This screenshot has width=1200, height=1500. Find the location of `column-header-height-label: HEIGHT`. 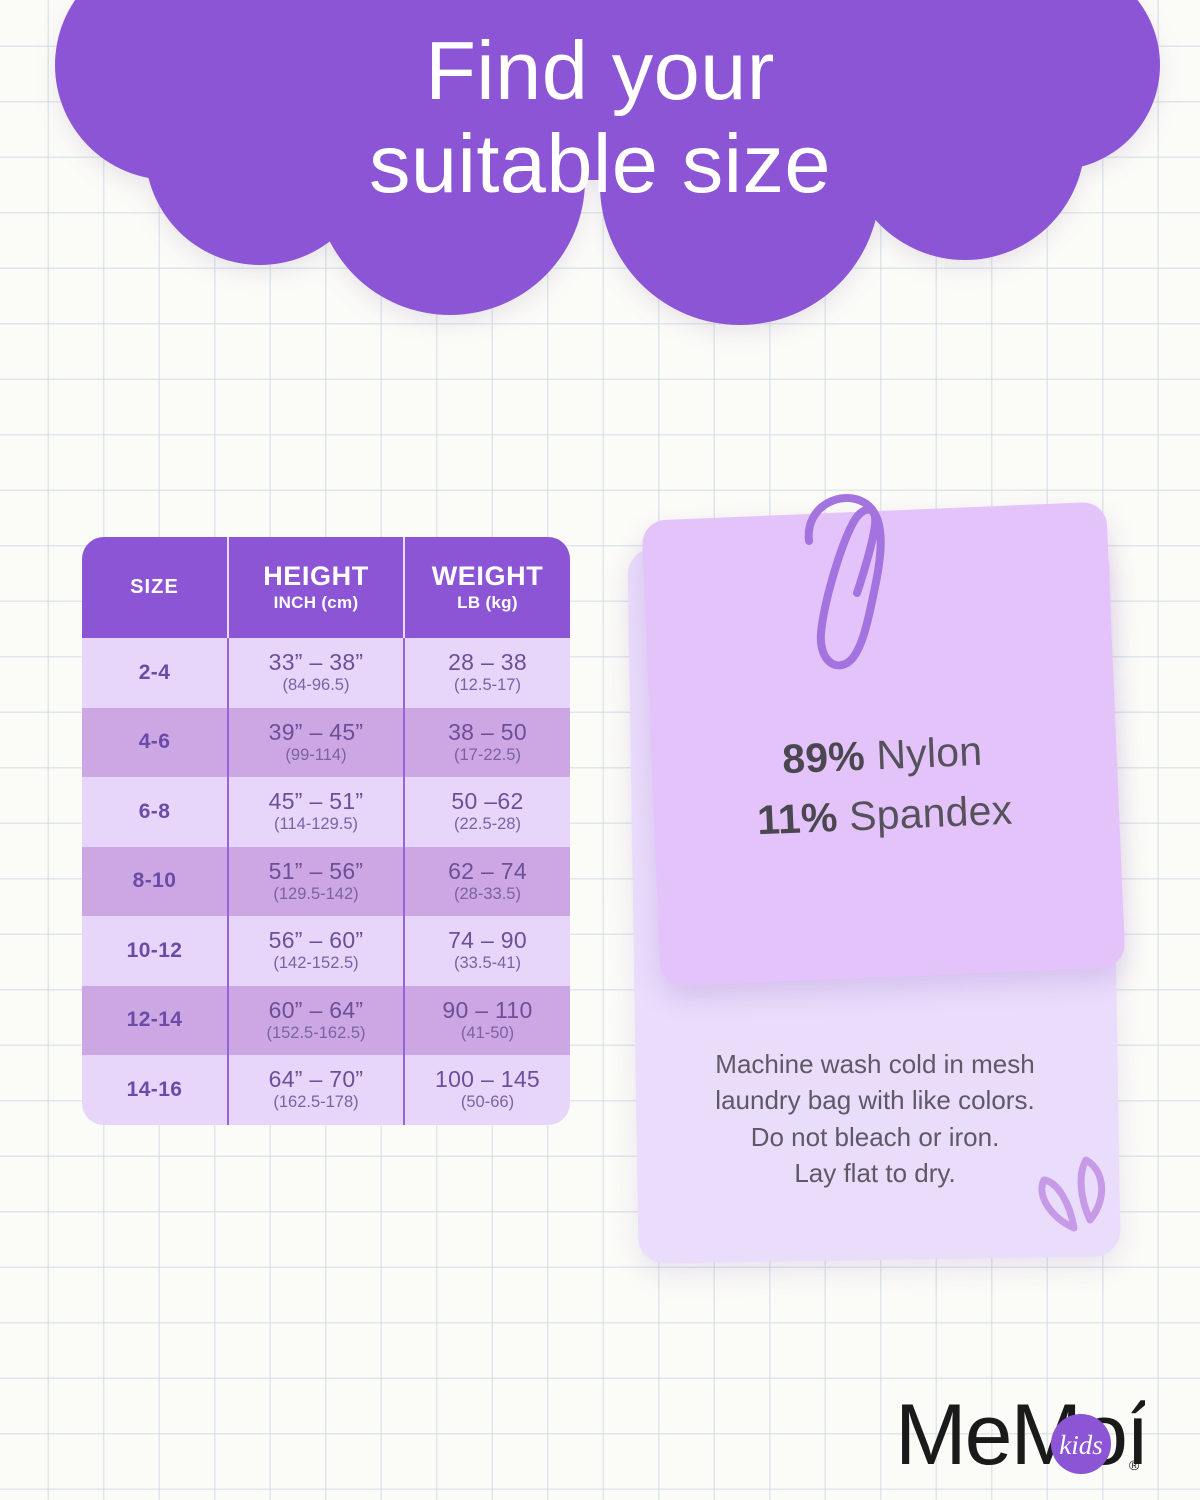

column-header-height-label: HEIGHT is located at coordinates (316, 575).